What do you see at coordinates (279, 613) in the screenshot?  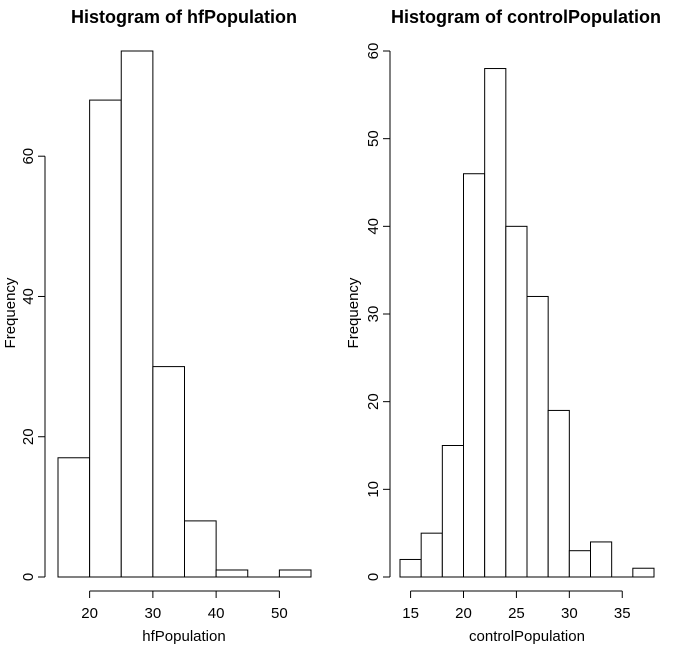 I see `x-tick-label: 50` at bounding box center [279, 613].